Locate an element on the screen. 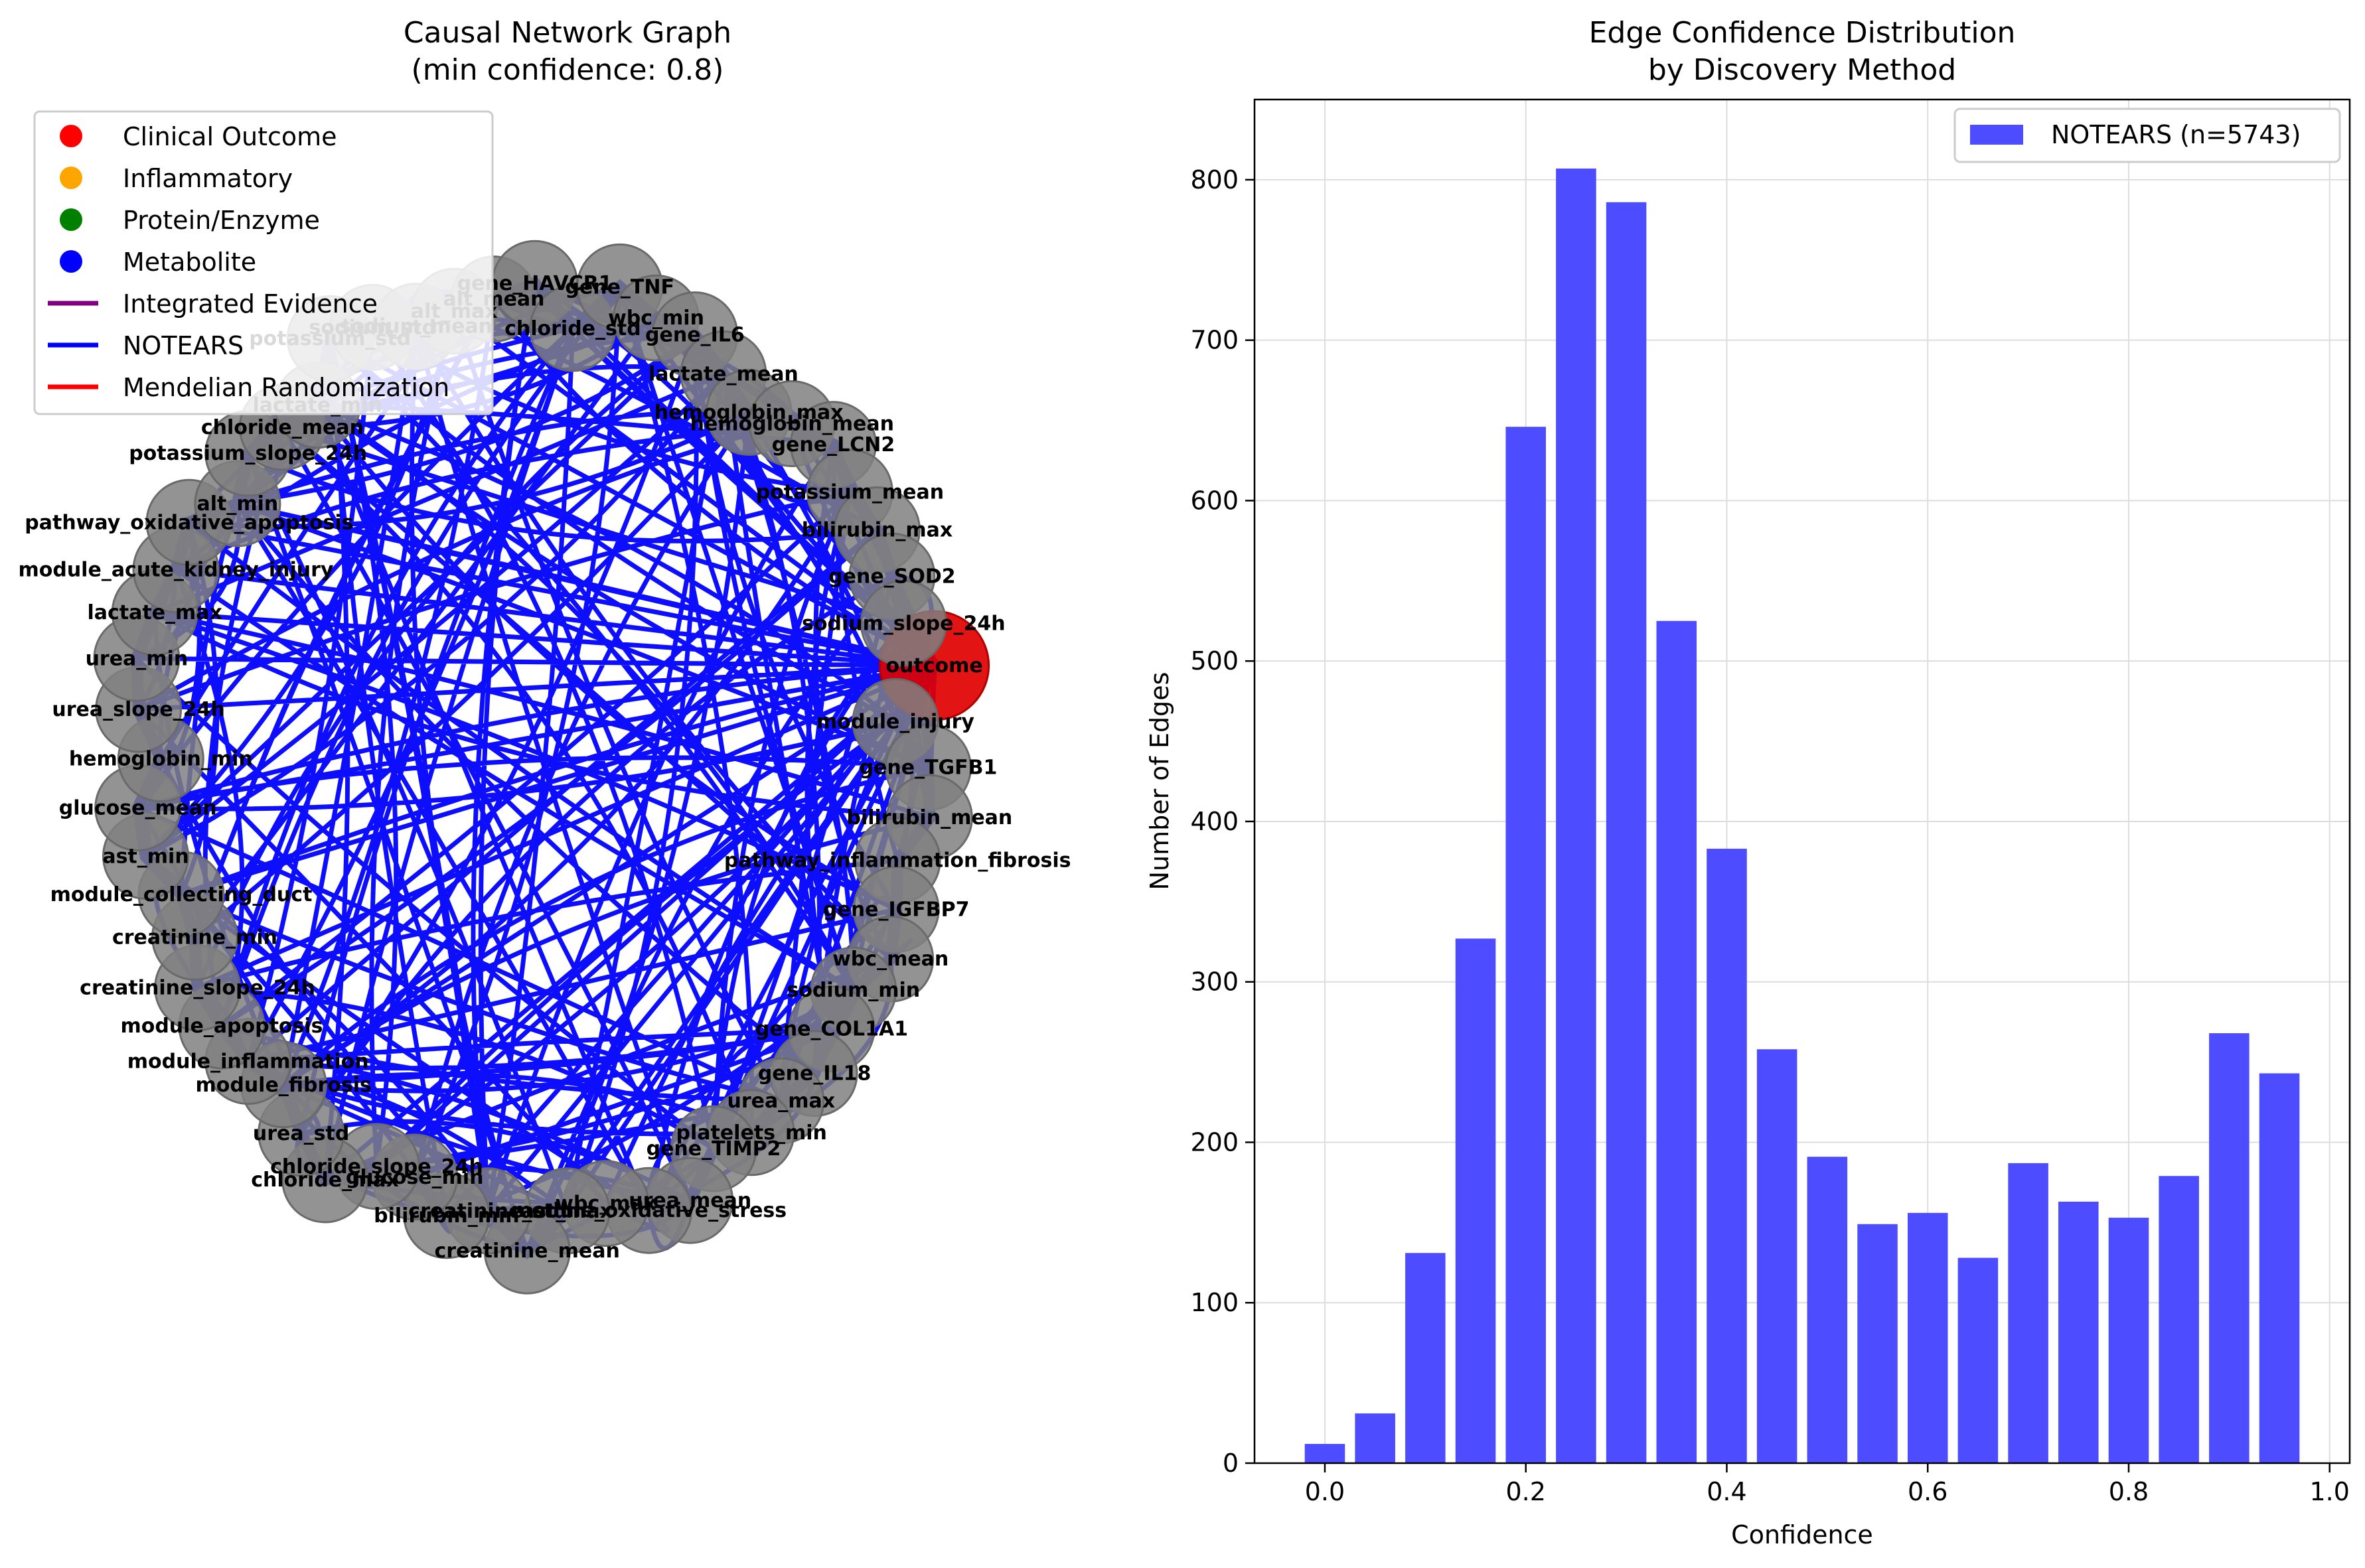 The image size is (2365, 1568). node-label: pathway_inflammation_fibrosis is located at coordinates (897, 861).